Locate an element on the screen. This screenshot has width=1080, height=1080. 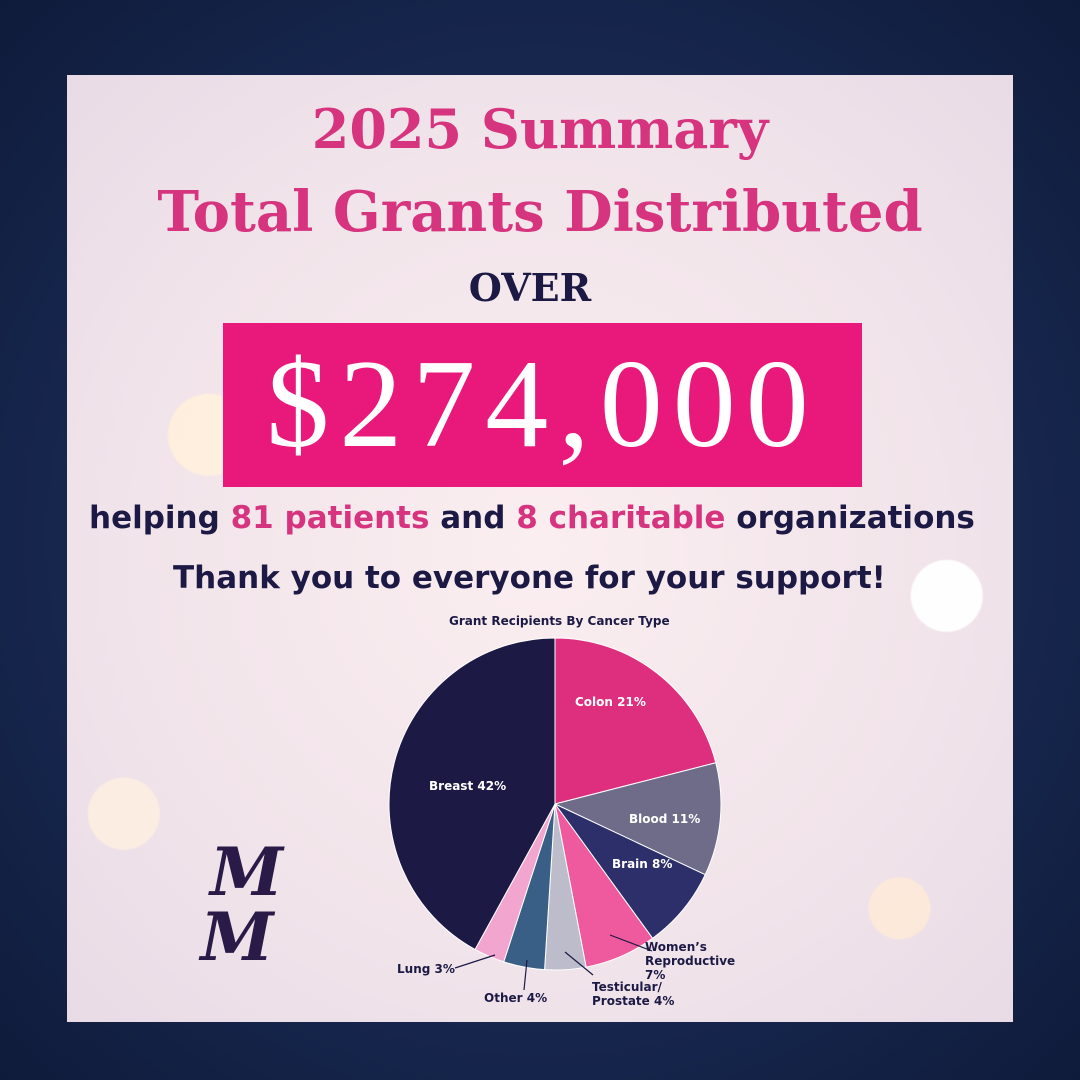
slice-label: Testicular/ Prostate 4% is located at coordinates (637, 994).